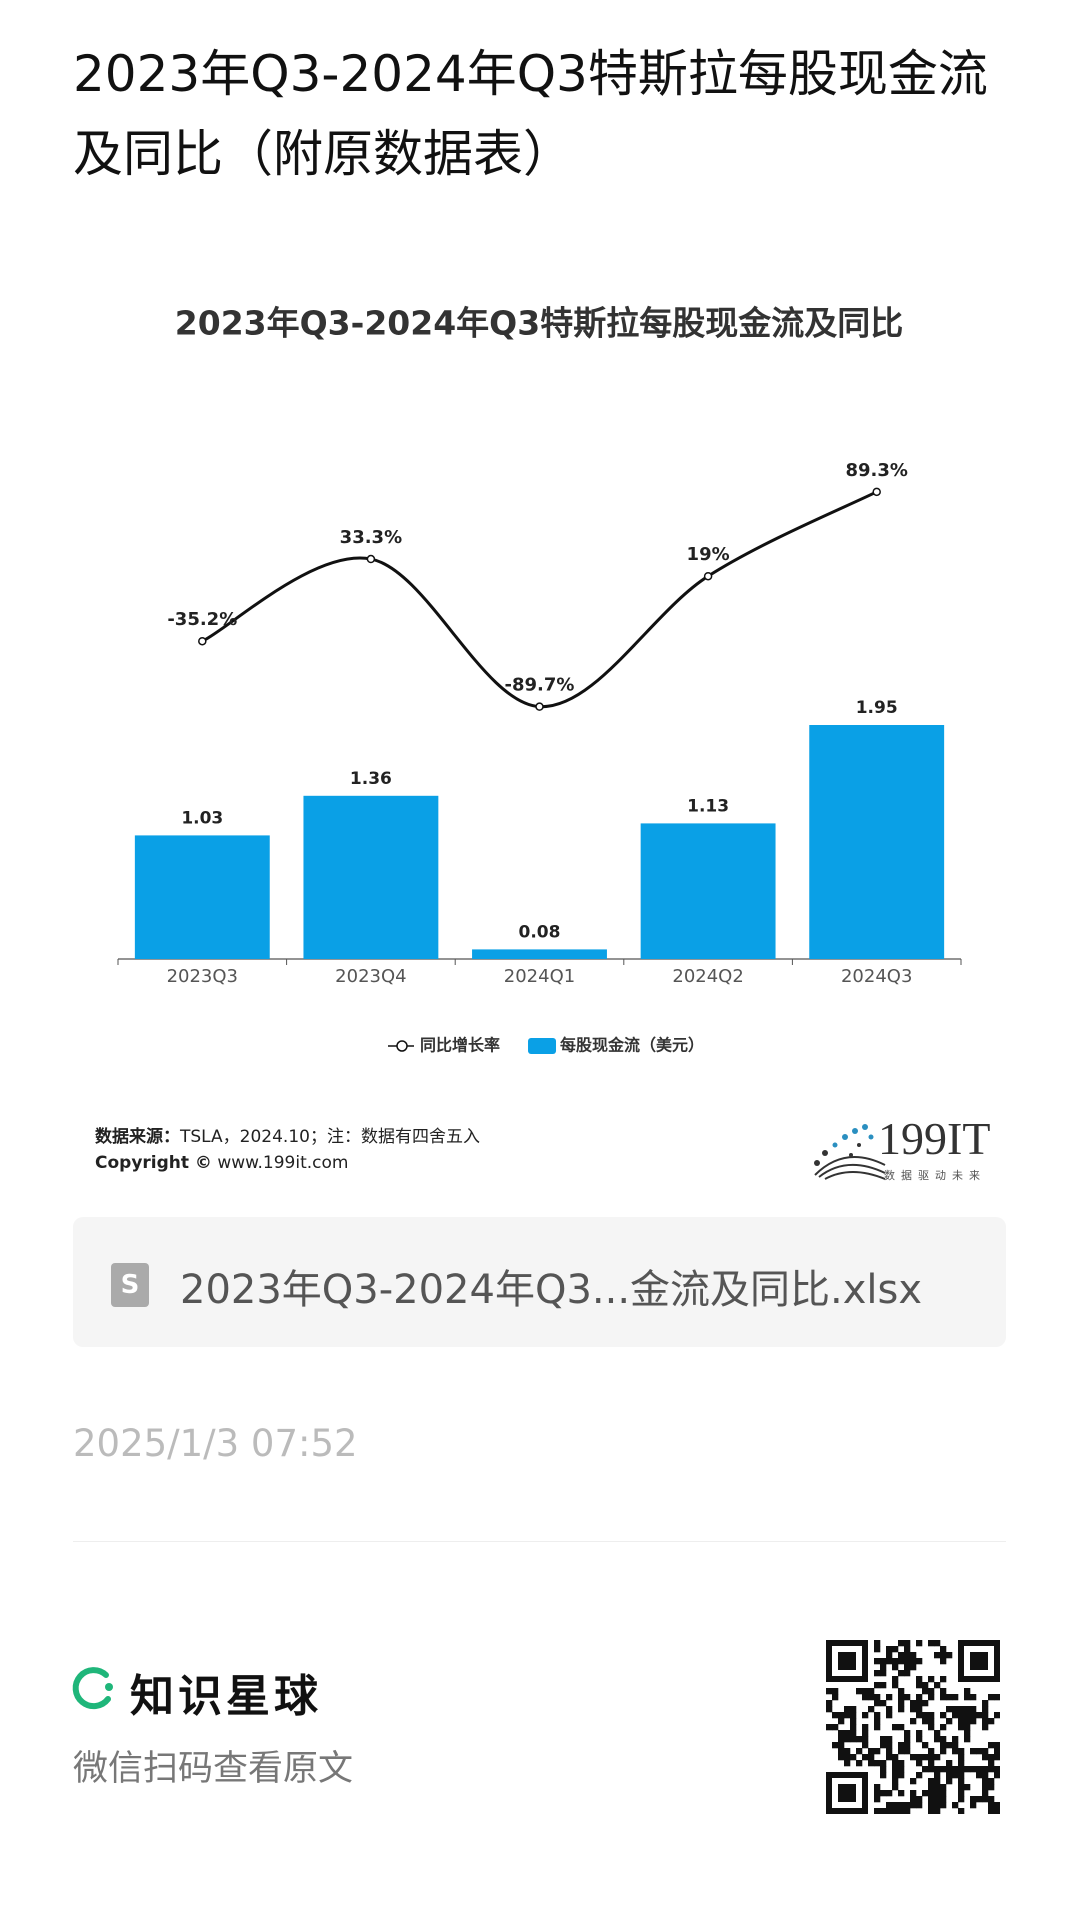 The width and height of the screenshot is (1080, 1913). I want to click on qr-finder, so click(979, 1661).